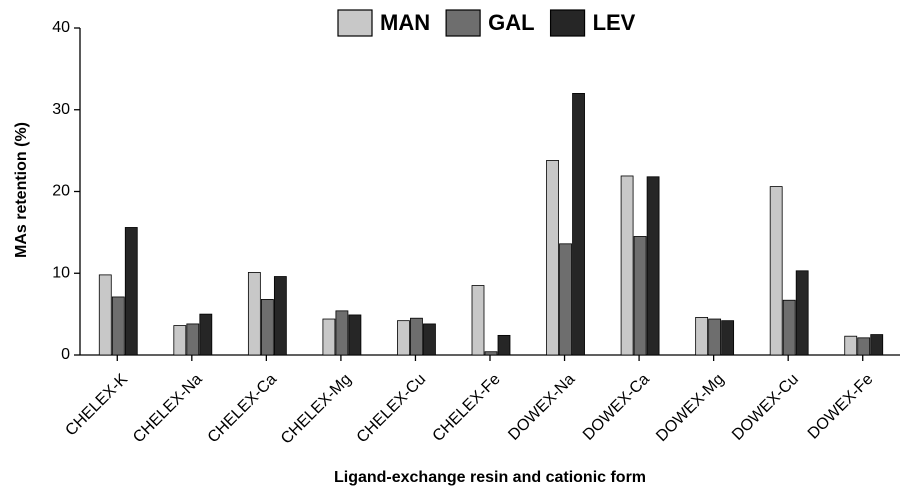 The height and width of the screenshot is (488, 901). What do you see at coordinates (61, 191) in the screenshot?
I see `y-tick-label: 20` at bounding box center [61, 191].